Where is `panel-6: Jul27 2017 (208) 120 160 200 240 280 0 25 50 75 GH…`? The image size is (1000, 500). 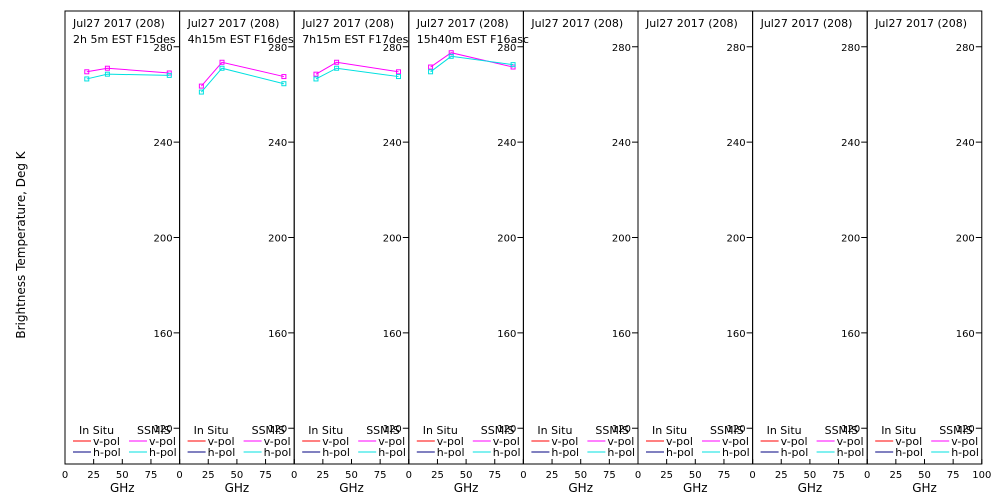
panel-6: Jul27 2017 (208) 120 160 200 240 280 0 25 50 75 GH… is located at coordinates (694, 252).